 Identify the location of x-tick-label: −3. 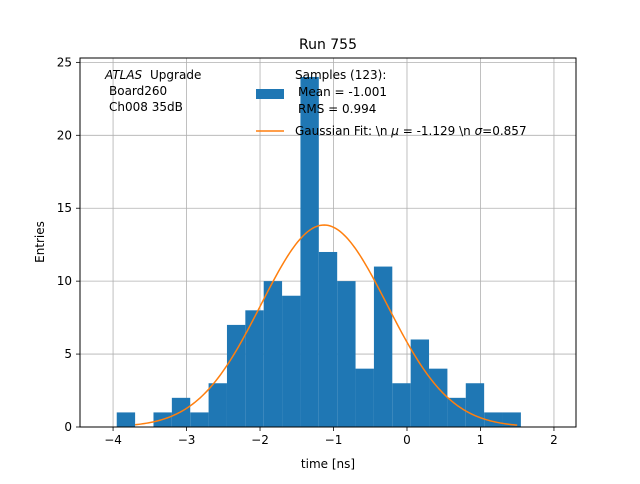
(187, 440).